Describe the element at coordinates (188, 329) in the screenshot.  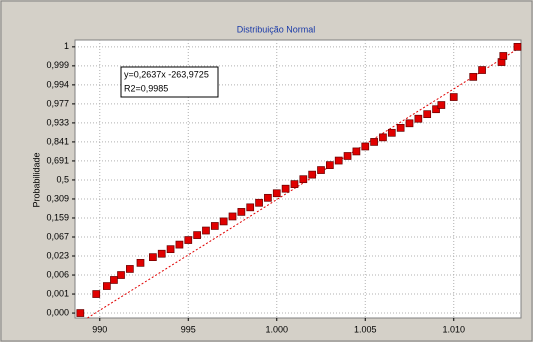
I see `x-tick-label: 995` at that location.